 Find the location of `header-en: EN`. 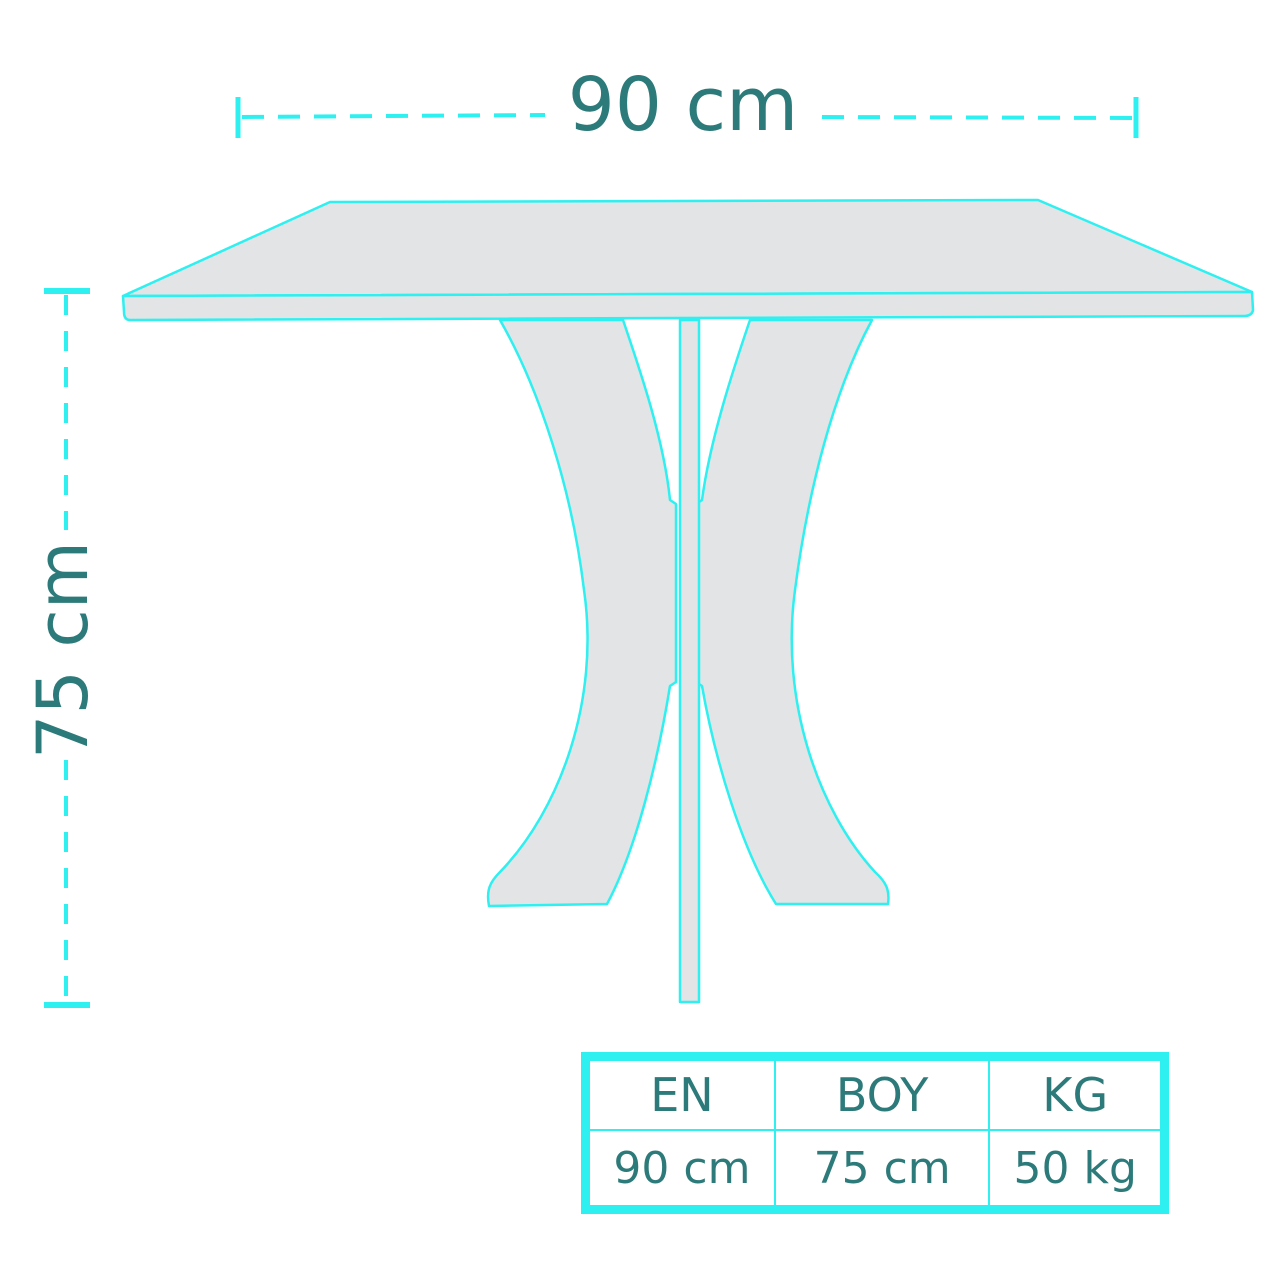

header-en: EN is located at coordinates (682, 1095).